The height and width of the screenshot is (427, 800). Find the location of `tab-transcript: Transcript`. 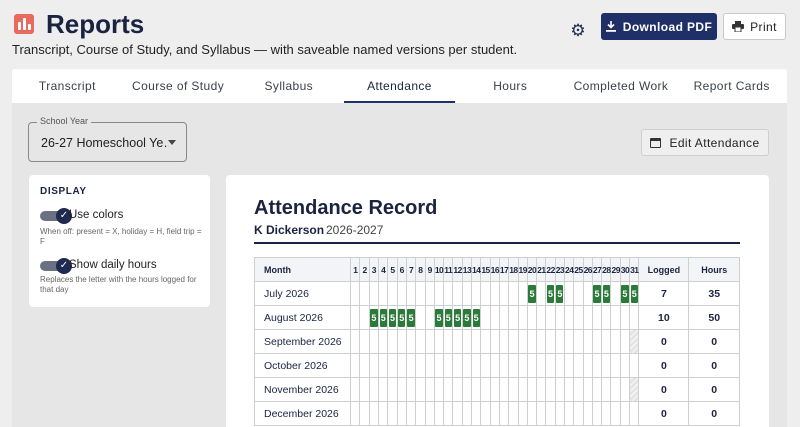

tab-transcript: Transcript is located at coordinates (67, 86).